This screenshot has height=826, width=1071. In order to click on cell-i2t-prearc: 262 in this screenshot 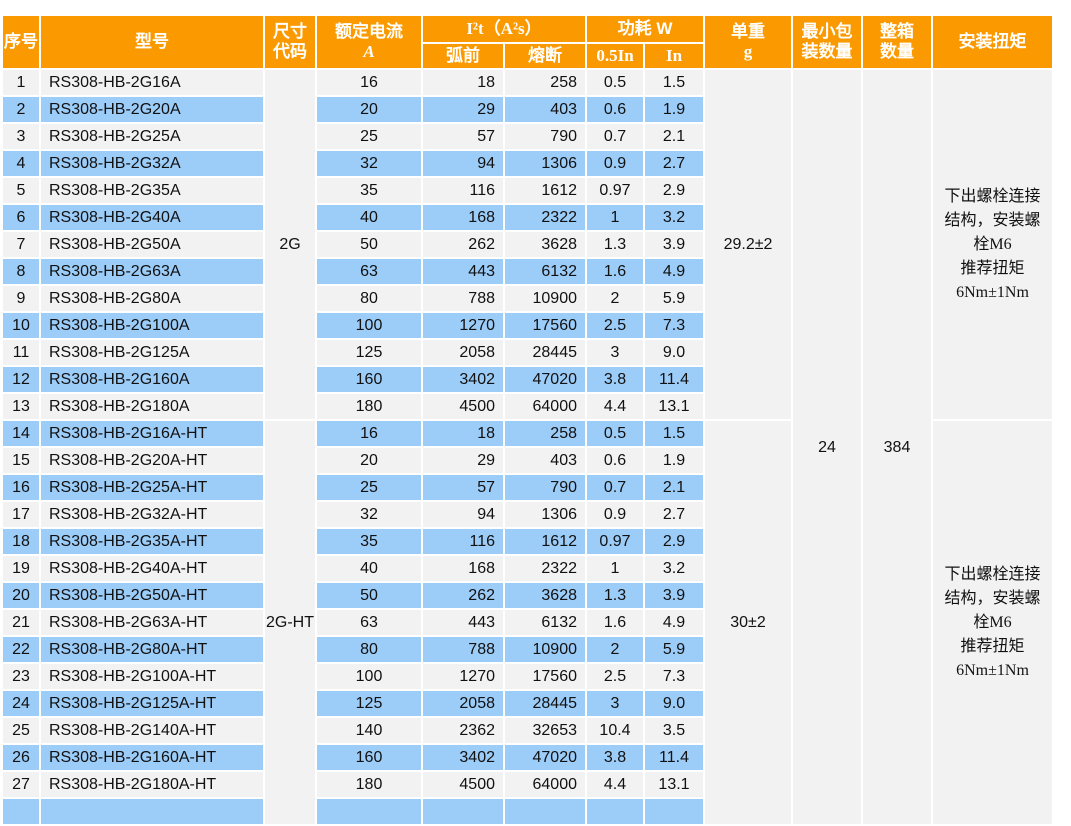, I will do `click(463, 595)`.